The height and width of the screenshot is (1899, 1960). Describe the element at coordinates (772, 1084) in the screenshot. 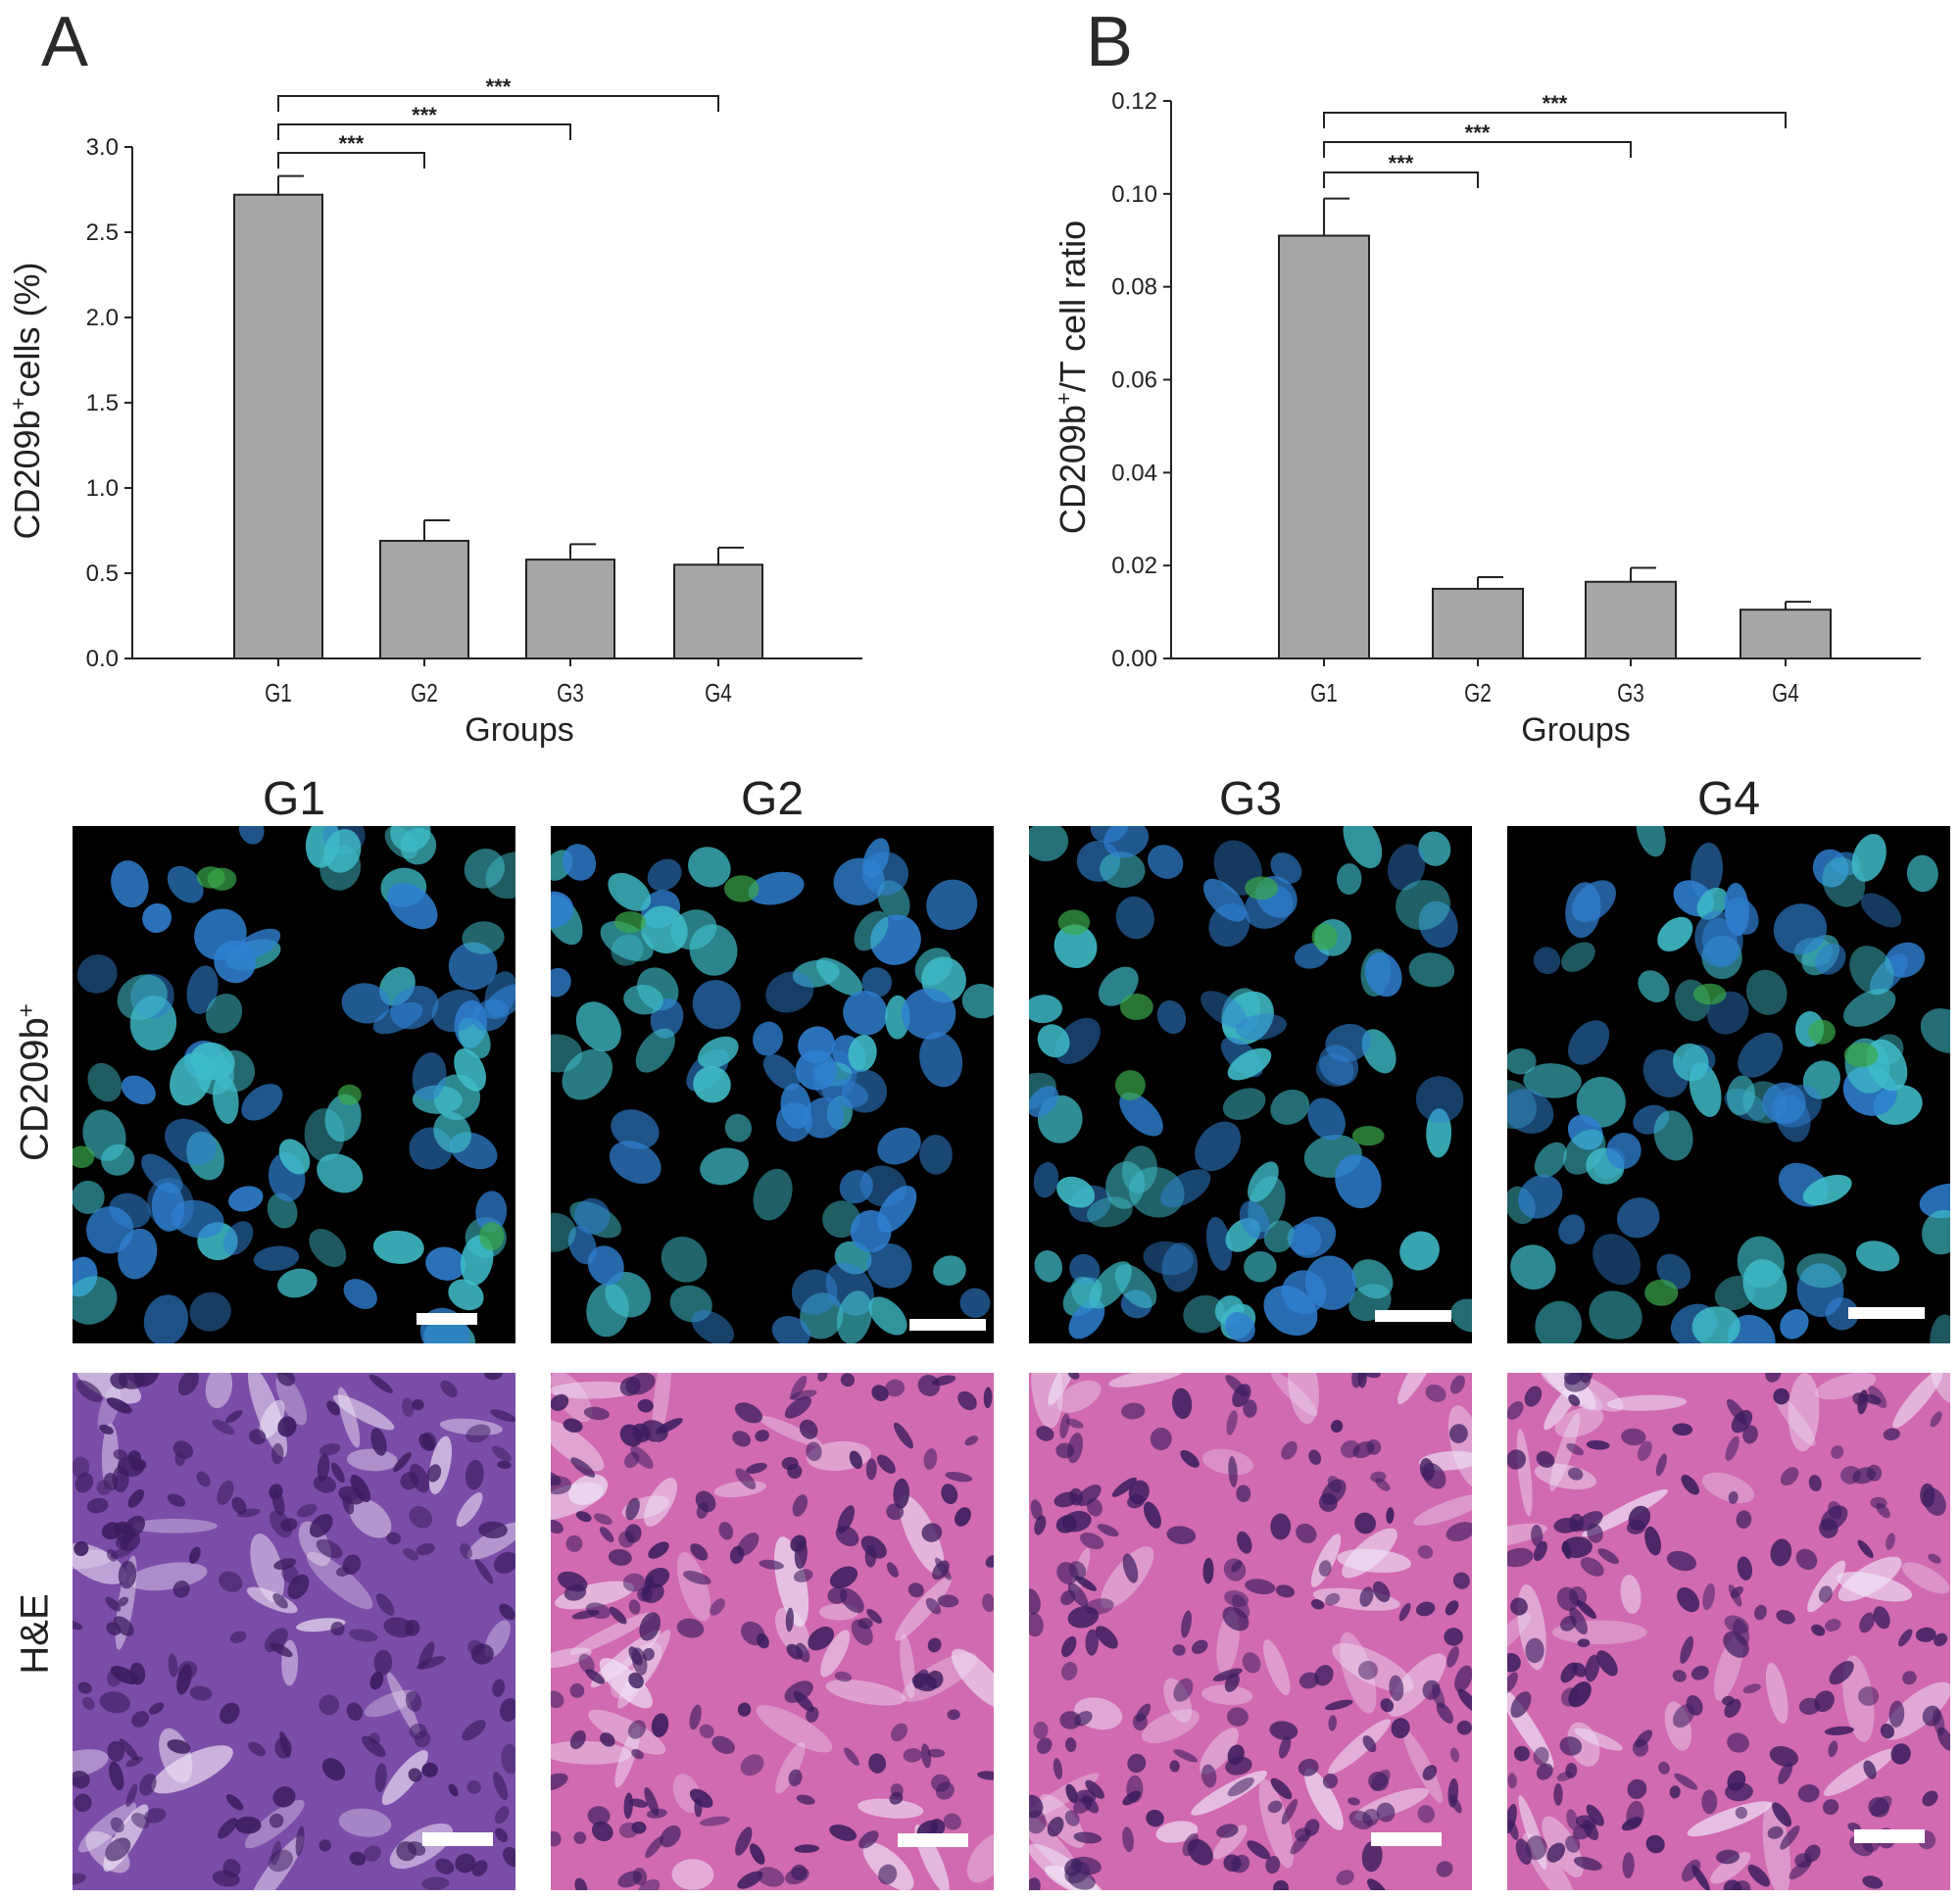

I see `micrograph-fluor-g2` at that location.